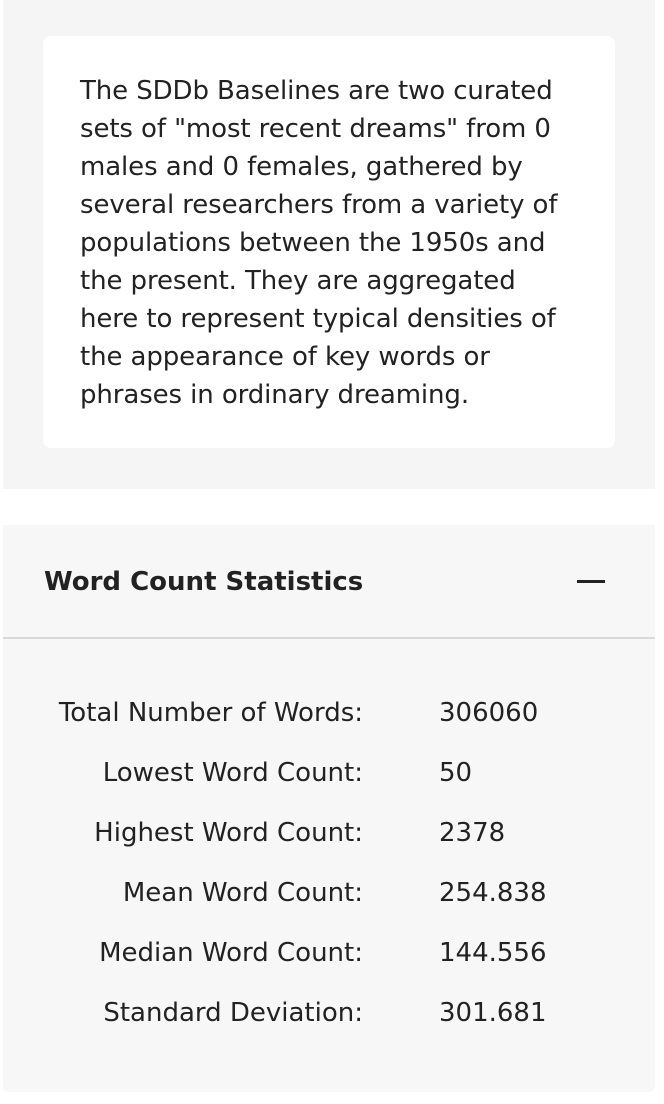 The height and width of the screenshot is (1104, 664). I want to click on stat-label: Standard Deviation:, so click(233, 1013).